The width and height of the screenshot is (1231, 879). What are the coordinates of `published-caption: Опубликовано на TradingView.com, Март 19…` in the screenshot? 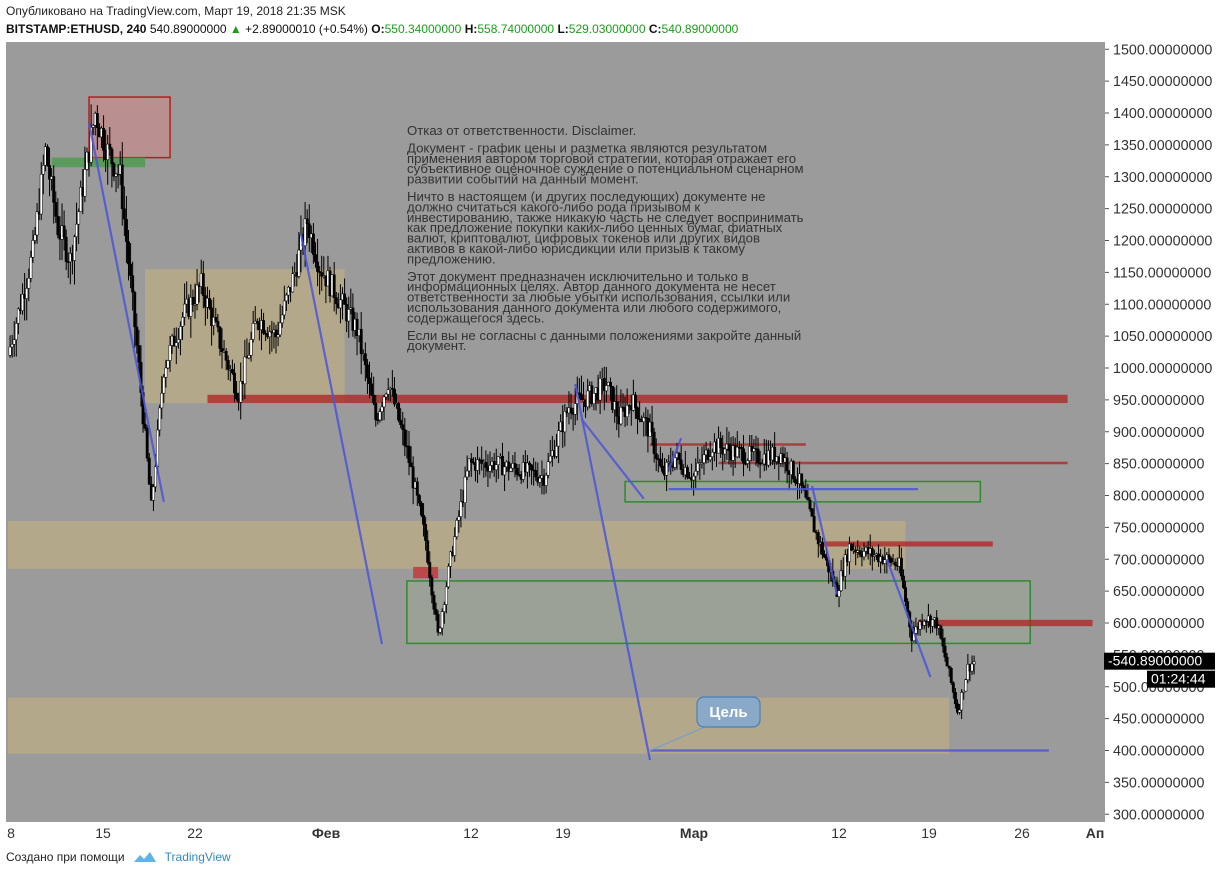 It's located at (176, 11).